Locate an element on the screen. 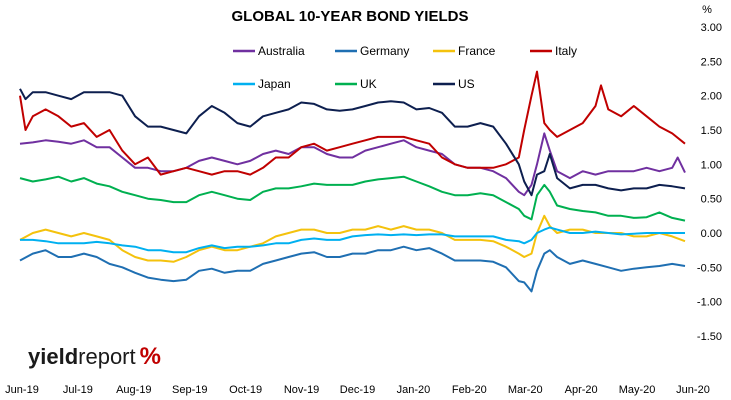 This screenshot has height=400, width=731. logo-word-yield: yield is located at coordinates (53, 356).